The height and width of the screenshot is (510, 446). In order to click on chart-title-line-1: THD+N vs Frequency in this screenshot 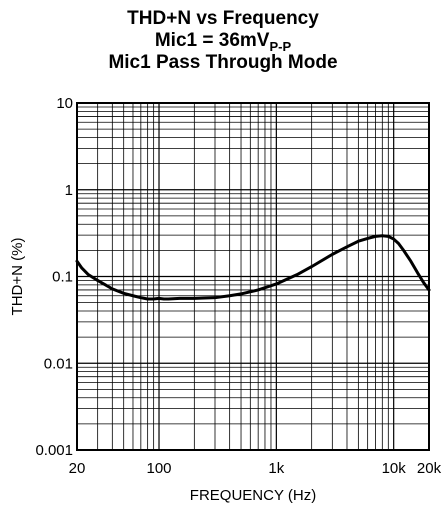, I will do `click(223, 18)`.